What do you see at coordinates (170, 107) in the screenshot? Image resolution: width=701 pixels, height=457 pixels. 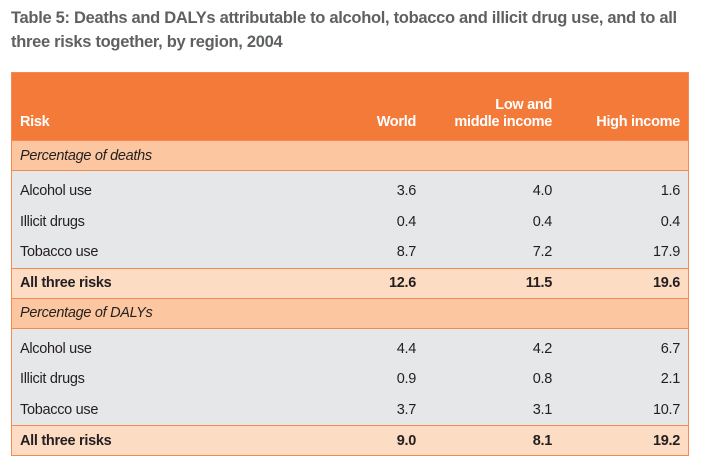 I see `col-header-risk: Risk` at bounding box center [170, 107].